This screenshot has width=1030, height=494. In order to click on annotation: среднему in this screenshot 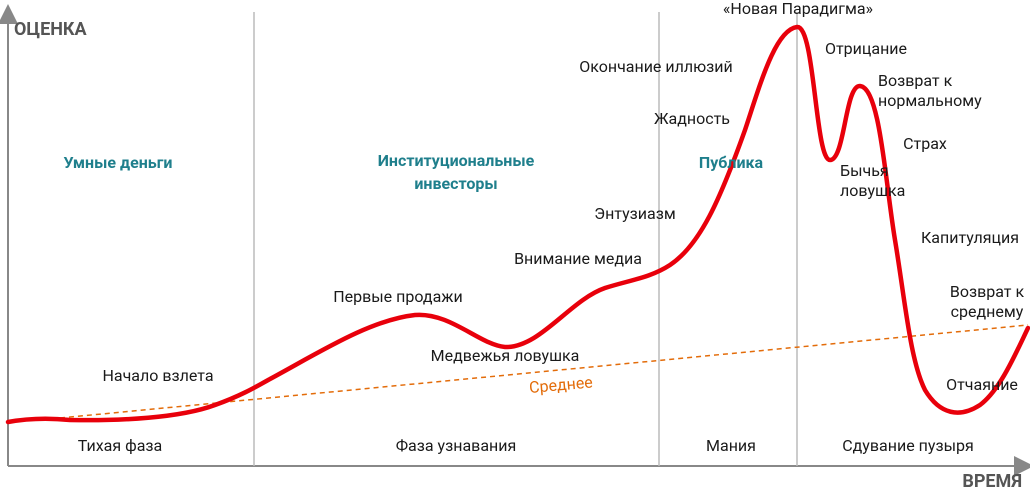, I will do `click(987, 311)`.